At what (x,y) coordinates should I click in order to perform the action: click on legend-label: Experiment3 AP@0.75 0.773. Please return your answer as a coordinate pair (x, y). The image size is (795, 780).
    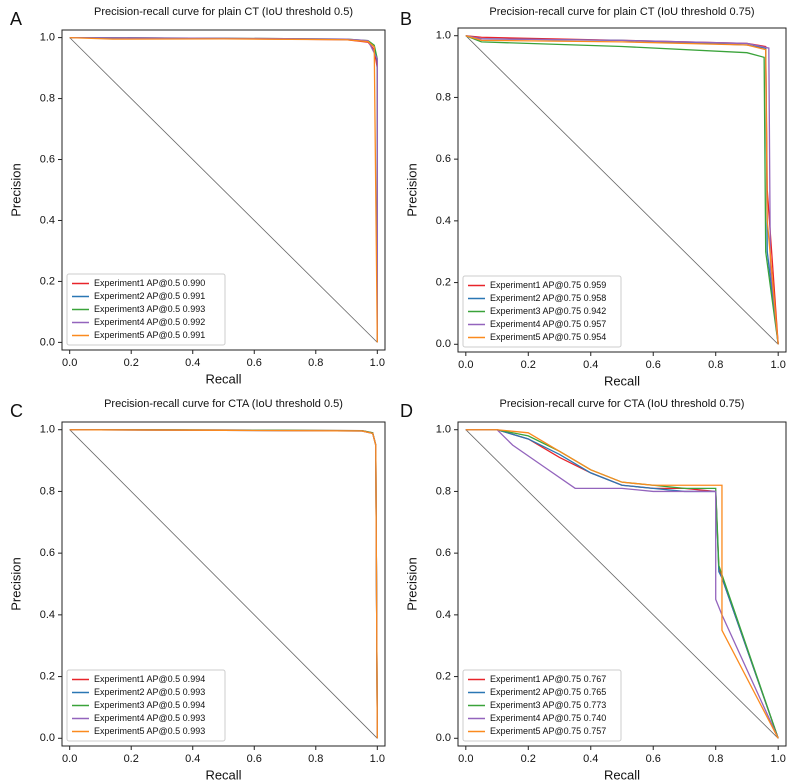
    Looking at the image, I should click on (548, 705).